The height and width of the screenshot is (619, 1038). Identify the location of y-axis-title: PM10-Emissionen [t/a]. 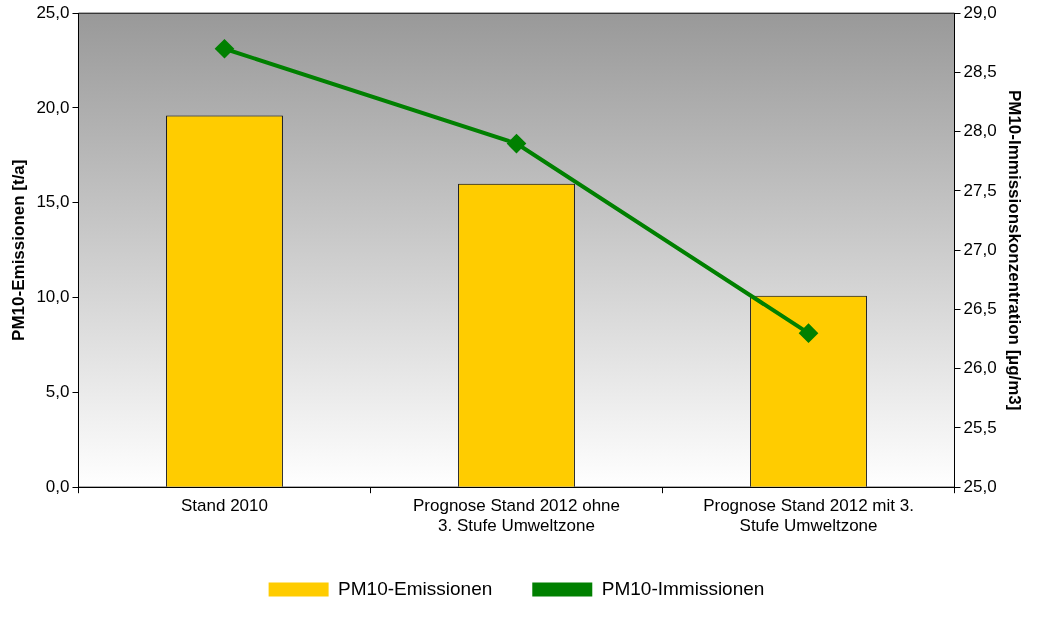
(18, 250).